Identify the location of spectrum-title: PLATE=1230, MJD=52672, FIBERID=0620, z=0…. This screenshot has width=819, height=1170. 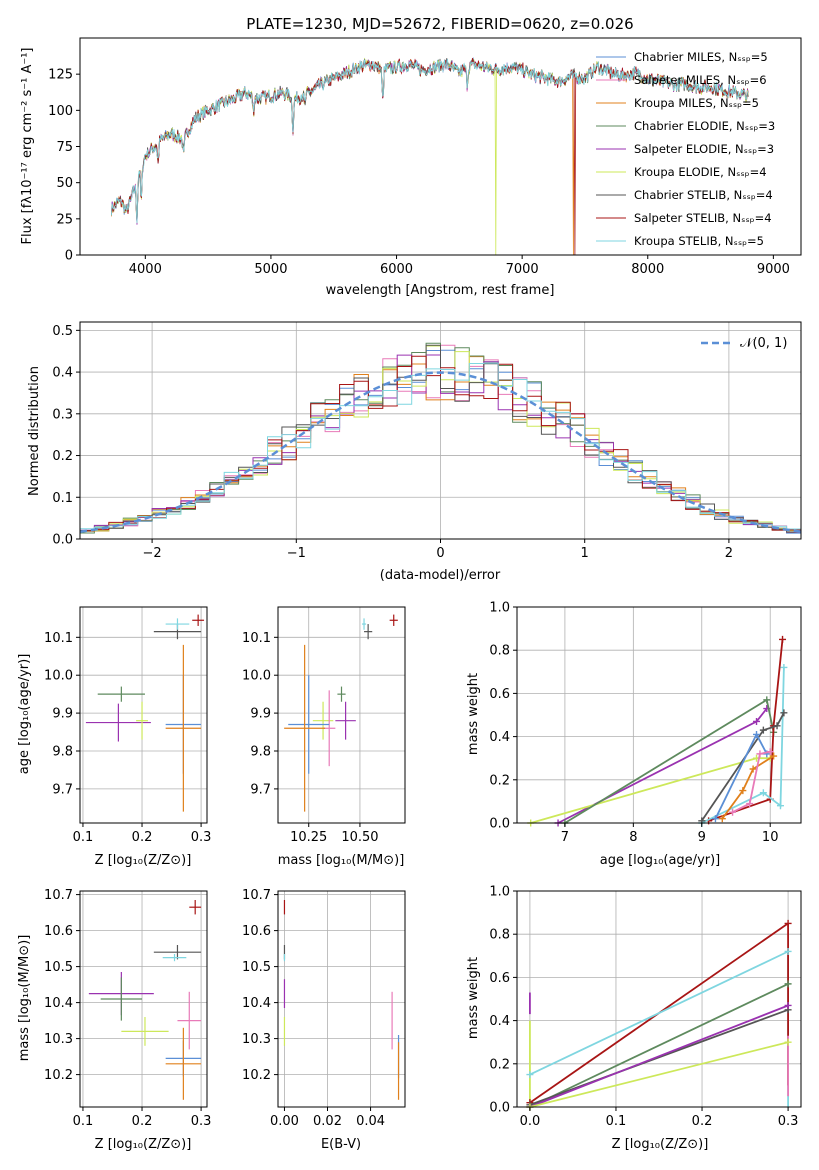
(439, 24).